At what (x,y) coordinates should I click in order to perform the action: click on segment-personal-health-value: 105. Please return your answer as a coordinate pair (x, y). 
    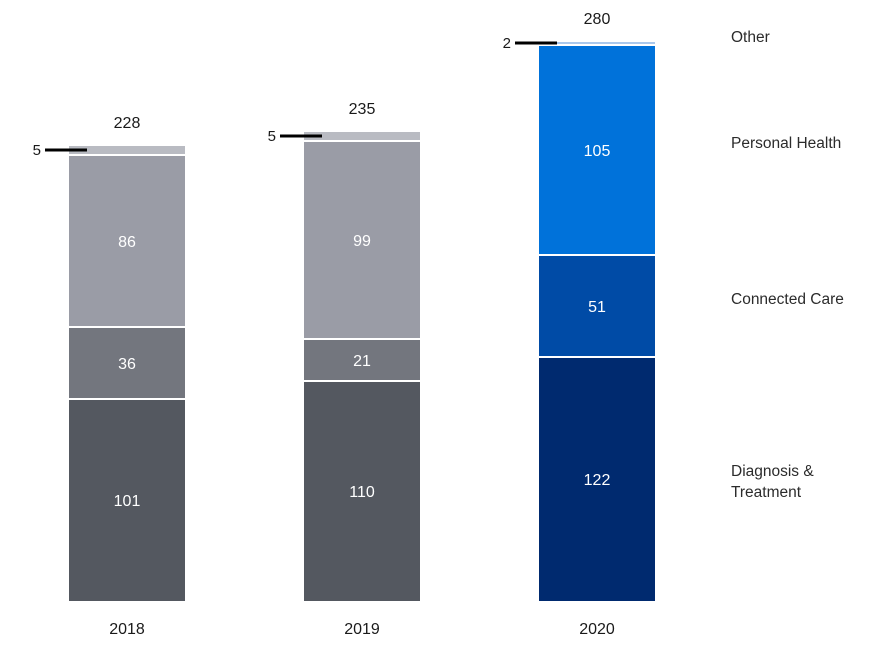
    Looking at the image, I should click on (597, 151).